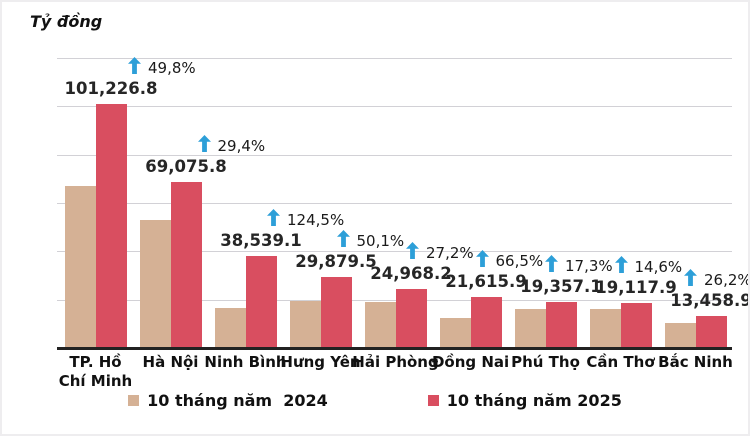  I want to click on growth-annotation: 17,3%, so click(579, 265).